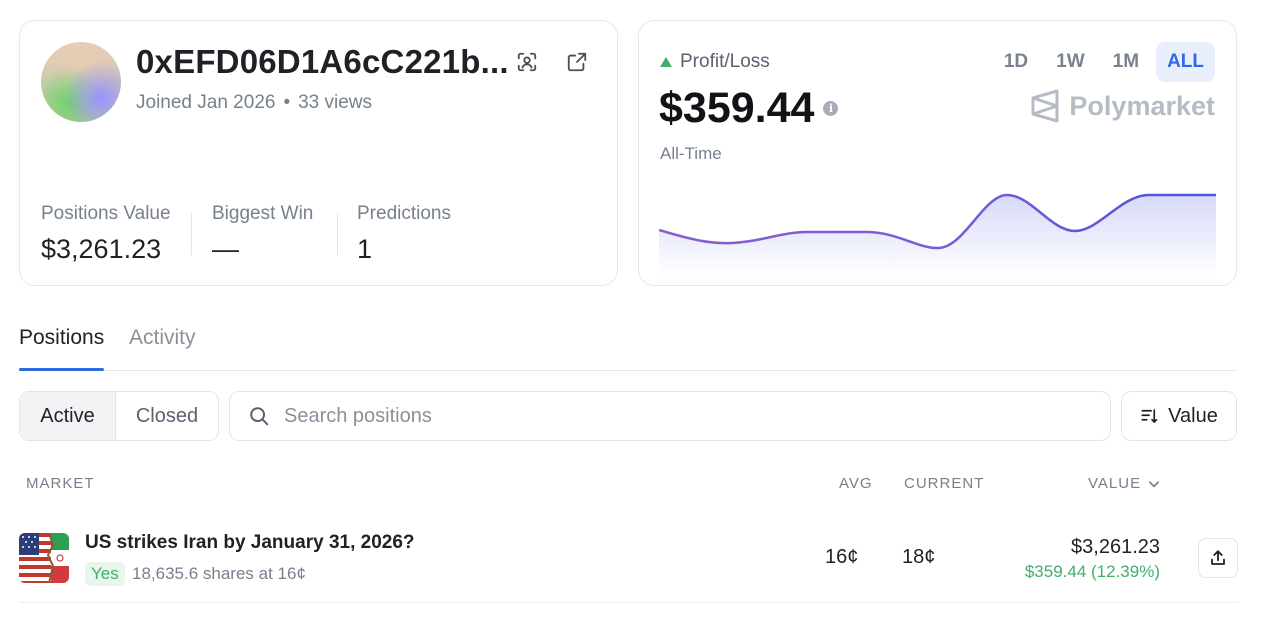 This screenshot has width=1280, height=628. I want to click on search-icon, so click(259, 416).